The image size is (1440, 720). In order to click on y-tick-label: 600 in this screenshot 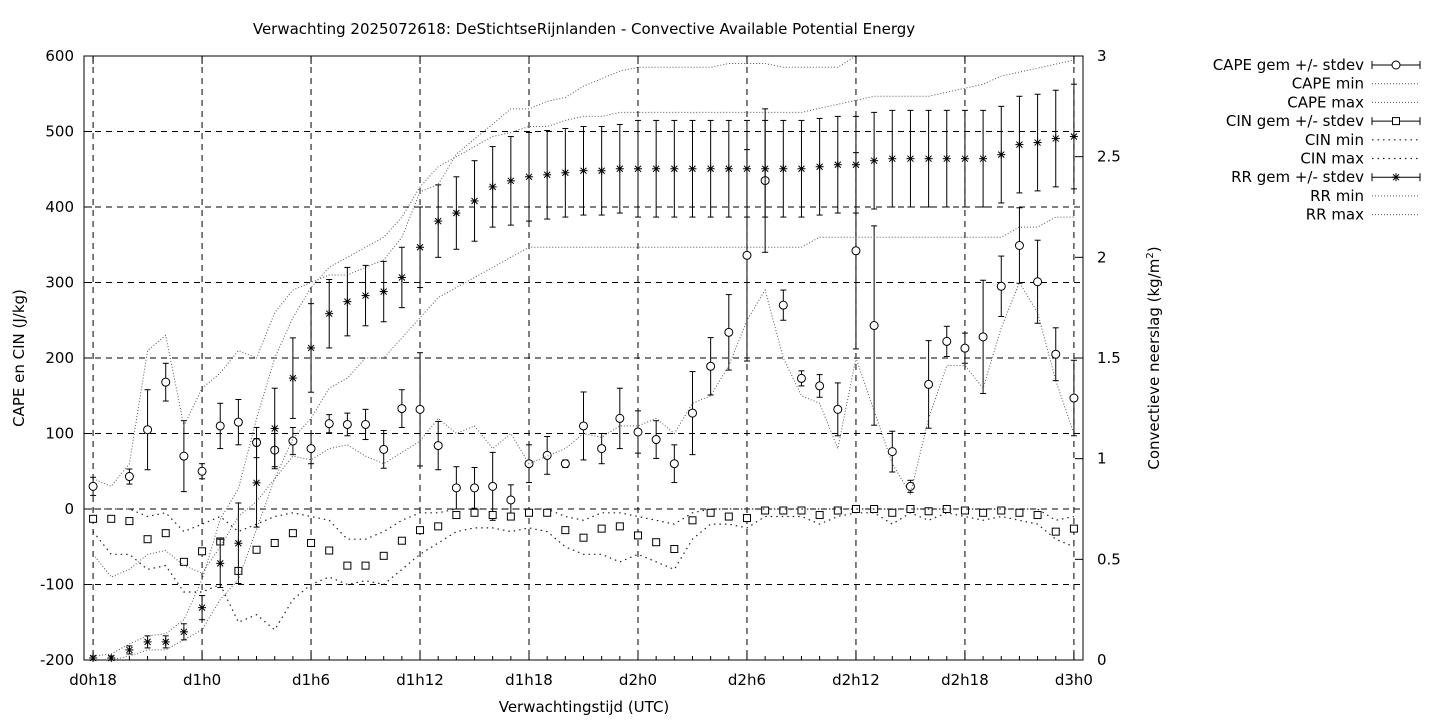, I will do `click(59, 56)`.